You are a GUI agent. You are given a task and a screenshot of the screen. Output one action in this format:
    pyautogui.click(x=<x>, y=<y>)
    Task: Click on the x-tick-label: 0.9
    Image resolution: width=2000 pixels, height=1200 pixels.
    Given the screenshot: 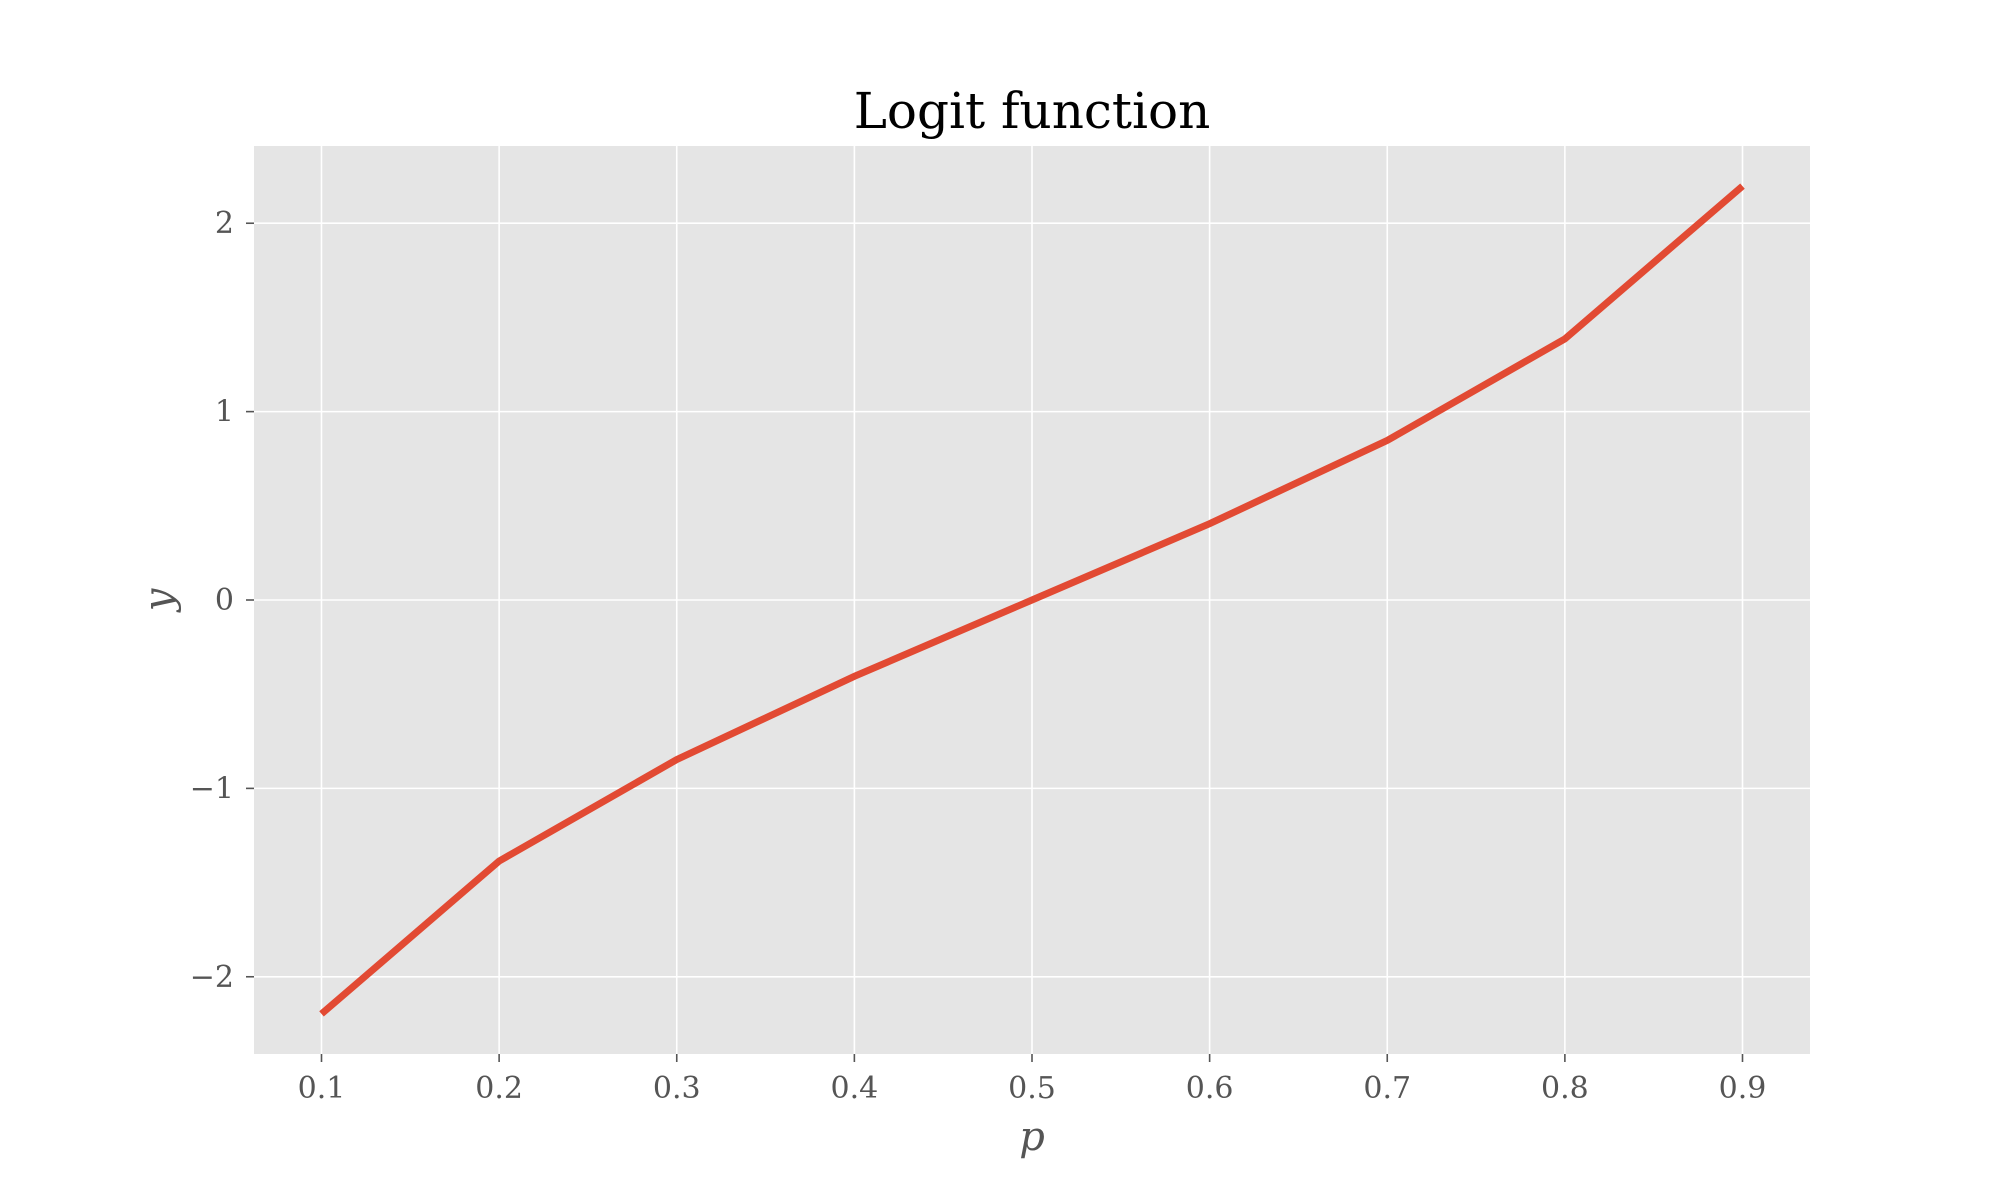 What is the action you would take?
    pyautogui.click(x=1743, y=1088)
    